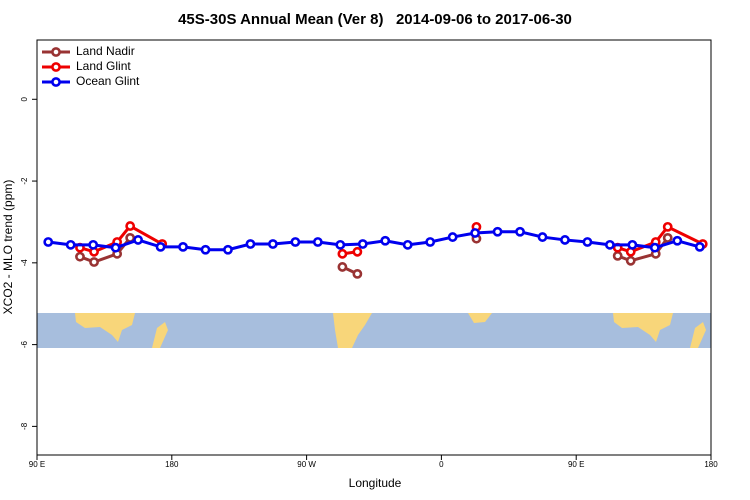 The width and height of the screenshot is (750, 500). I want to click on map-strip, so click(374, 330).